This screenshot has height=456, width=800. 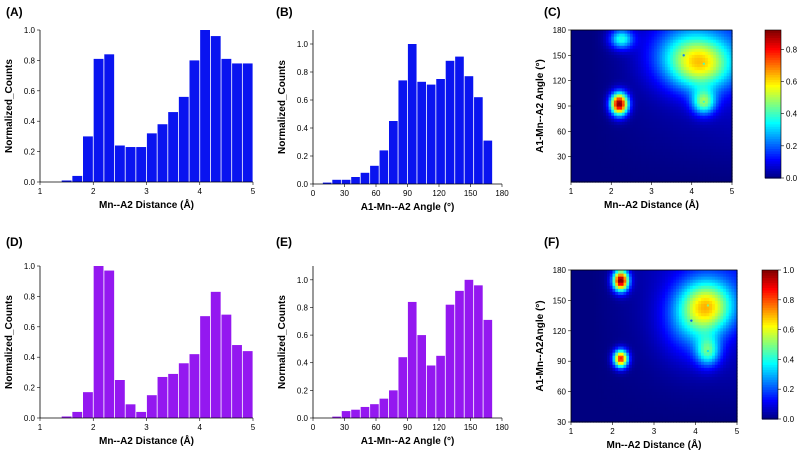 What do you see at coordinates (30, 121) in the screenshot?
I see `y-tick-label: 0.4` at bounding box center [30, 121].